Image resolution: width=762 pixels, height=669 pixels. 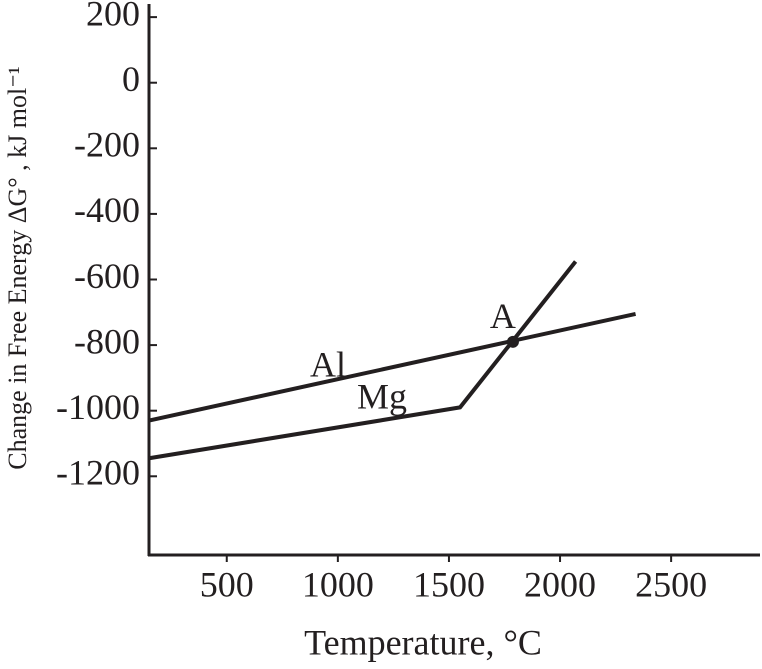 What do you see at coordinates (107, 341) in the screenshot?
I see `y-tick-label: -800` at bounding box center [107, 341].